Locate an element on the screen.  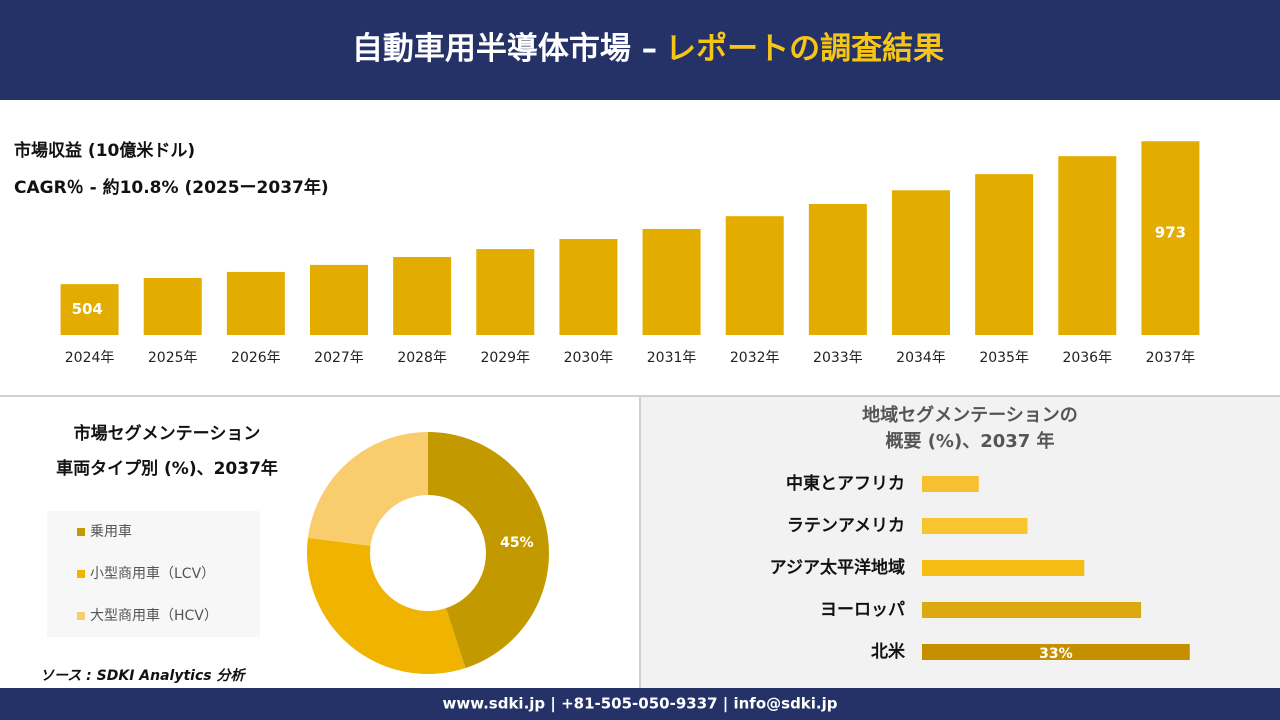
y-tick-label: ラテンアメリカ is located at coordinates (846, 526).